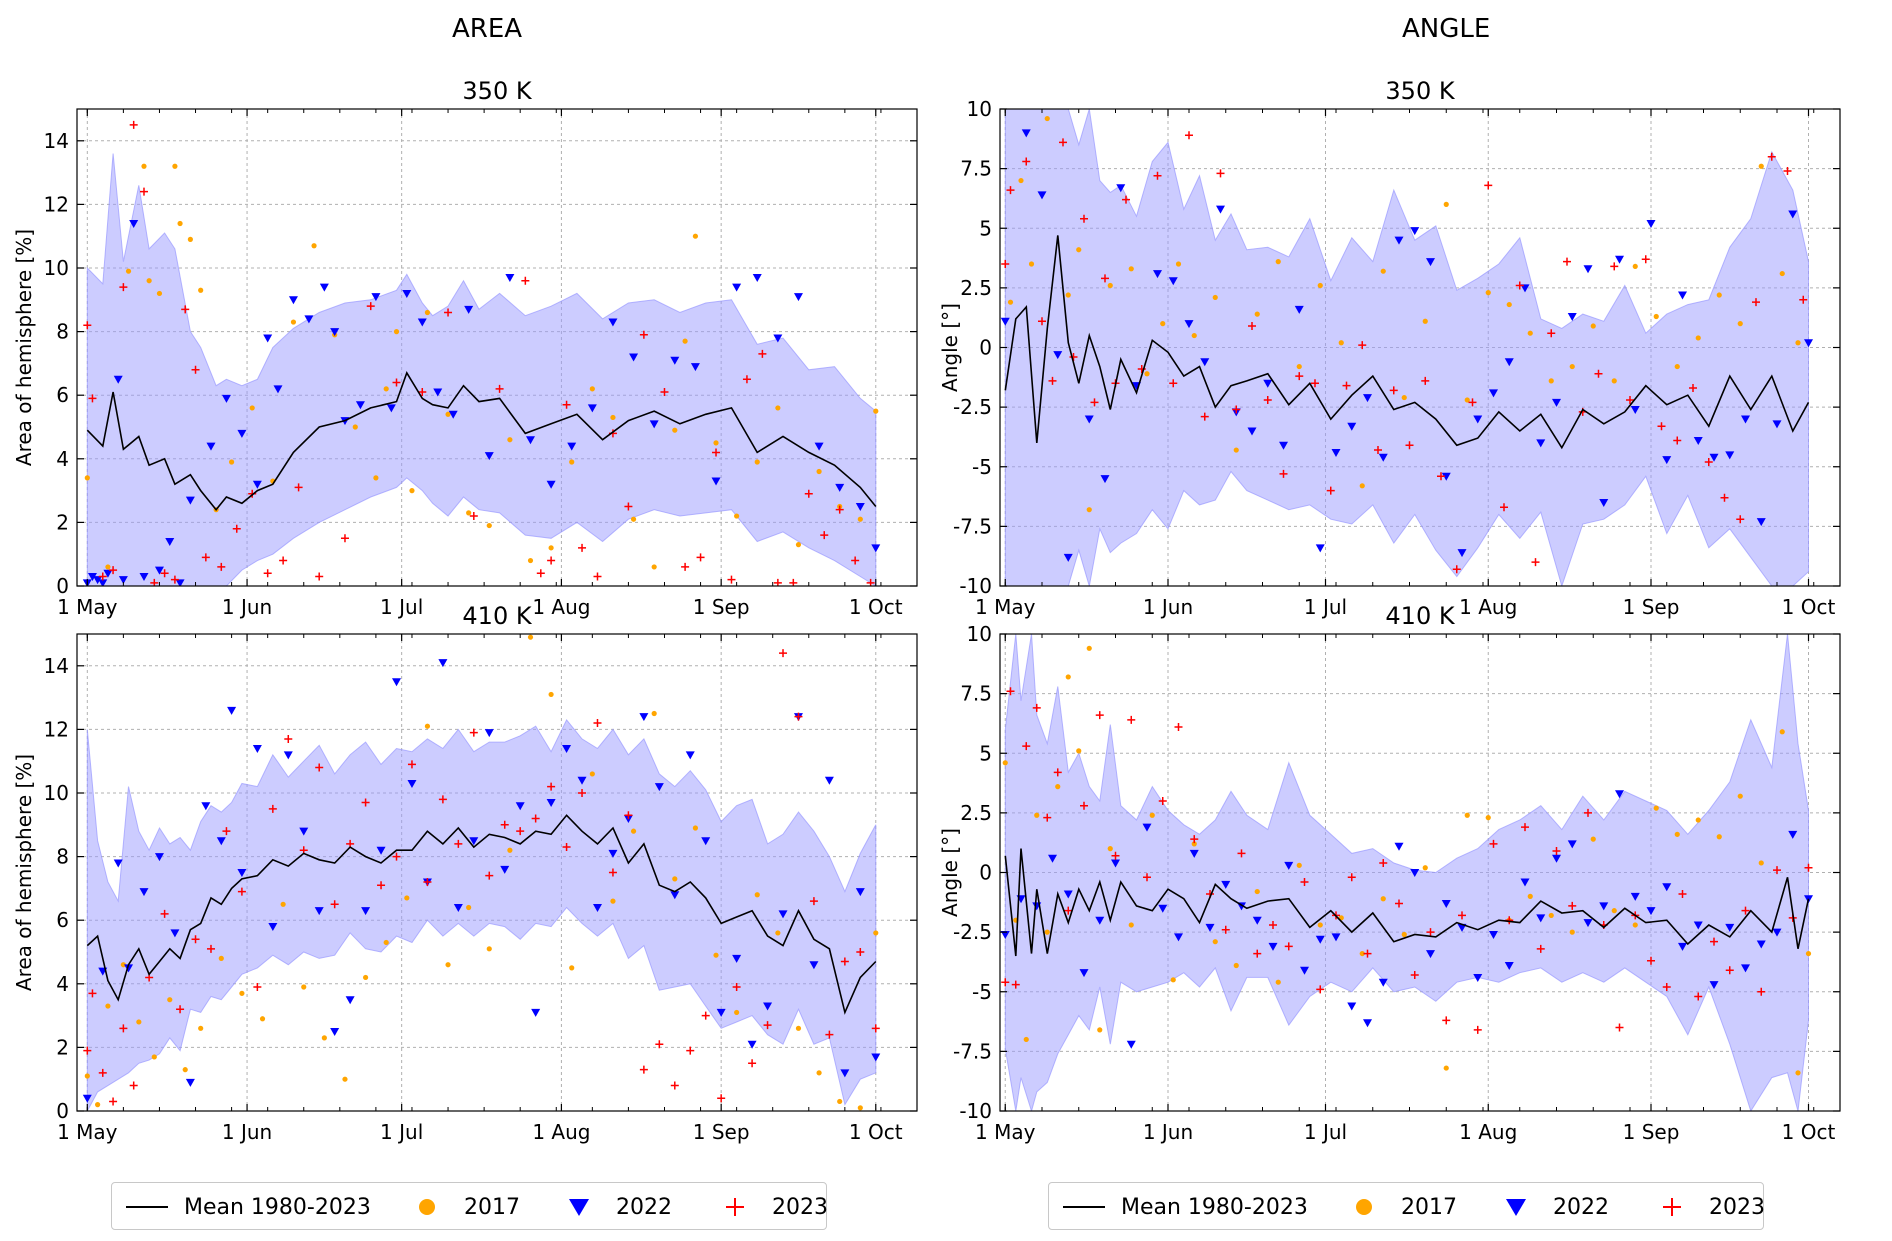  What do you see at coordinates (62, 332) in the screenshot?
I see `y-tick-label: 8` at bounding box center [62, 332].